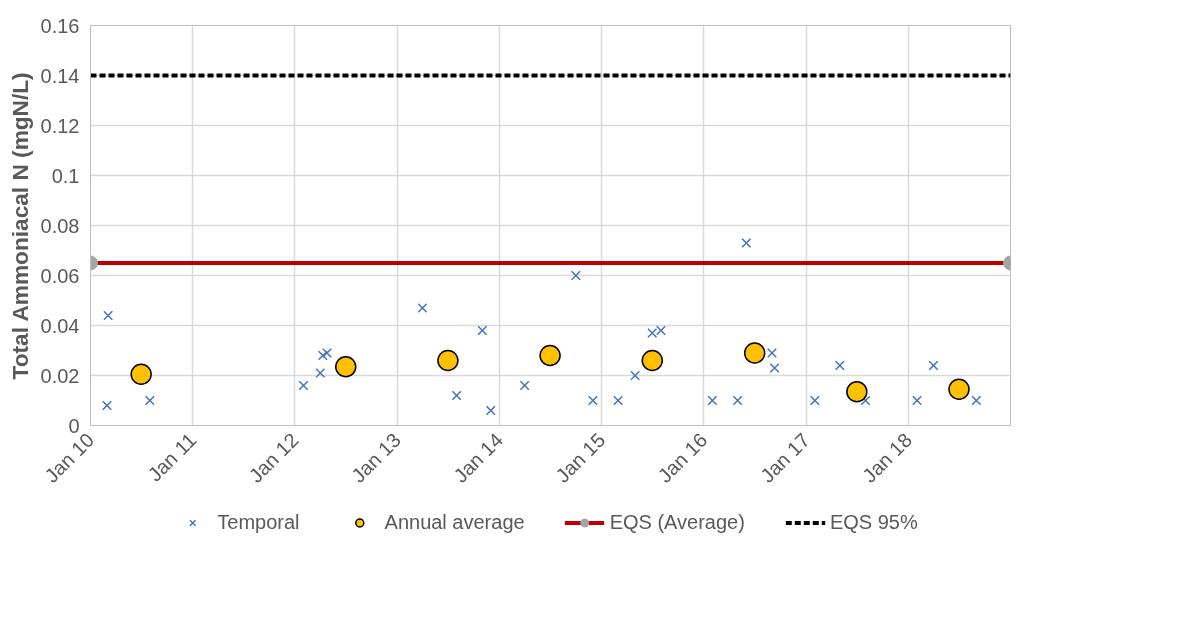 The width and height of the screenshot is (1203, 626). Describe the element at coordinates (873, 522) in the screenshot. I see `legend-label: EQS 95%` at that location.